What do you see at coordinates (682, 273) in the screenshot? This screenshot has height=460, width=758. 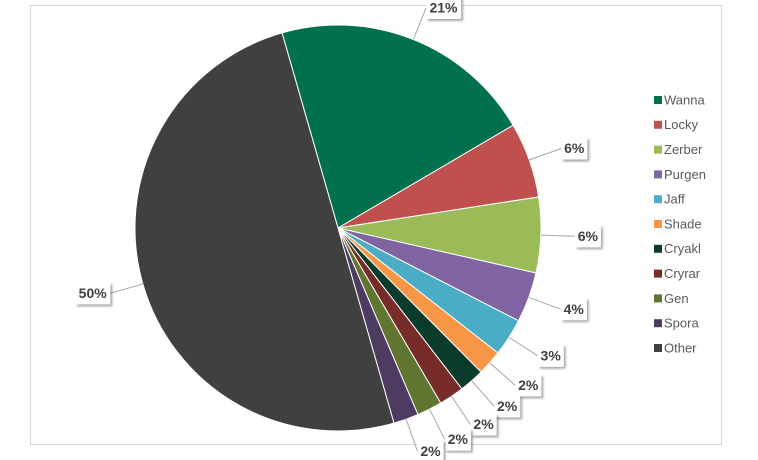 I see `legend-label: Cryrar` at bounding box center [682, 273].